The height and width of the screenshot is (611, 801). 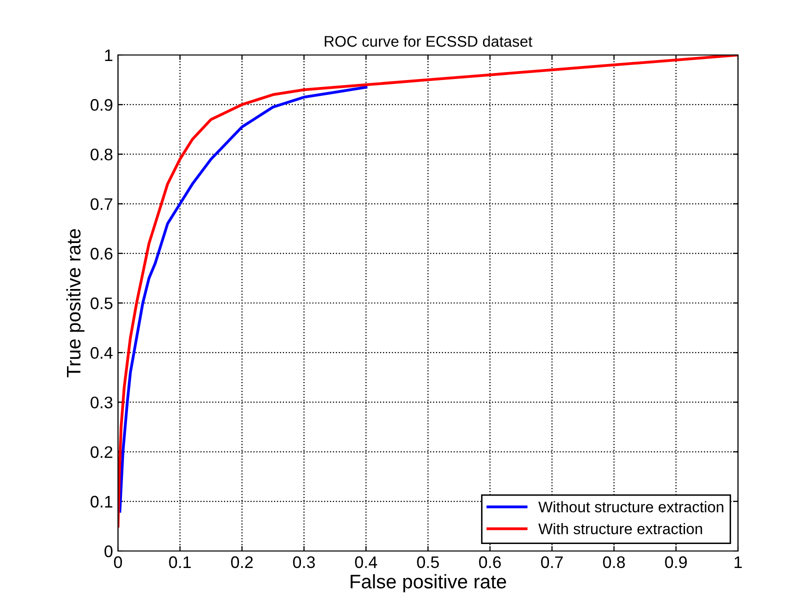 I want to click on x-tick-label: 0.4, so click(x=366, y=562).